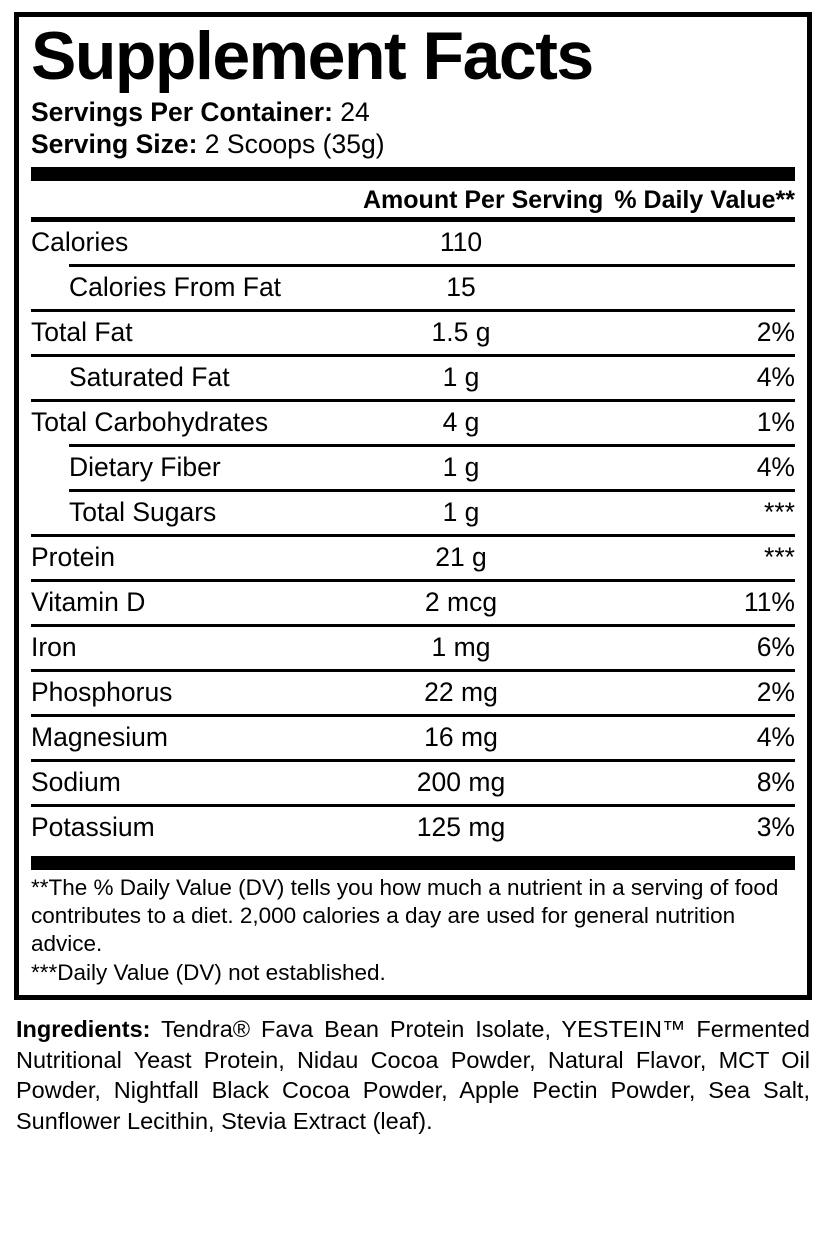  I want to click on divider-thick-bottom, so click(413, 862).